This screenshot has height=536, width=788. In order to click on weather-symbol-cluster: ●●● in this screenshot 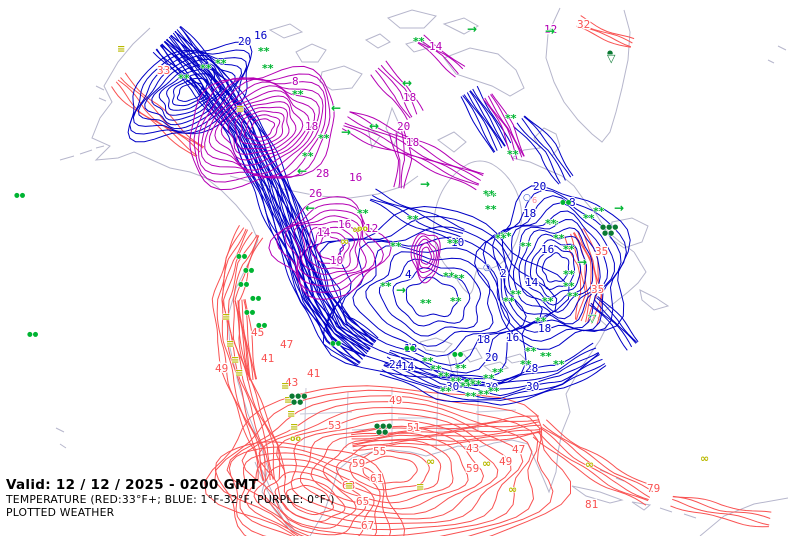, I will do `click(609, 227)`.